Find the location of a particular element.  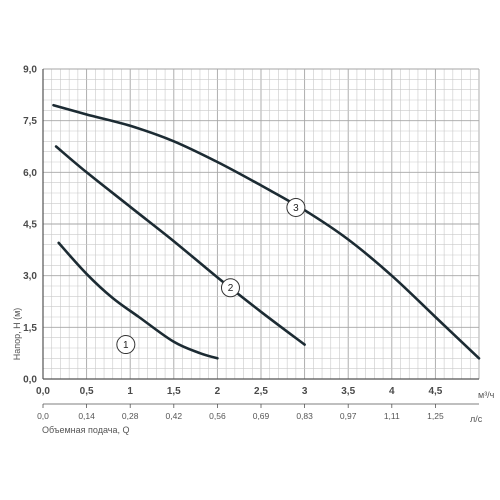

y-tick-label: 6,0 is located at coordinates (30, 173).